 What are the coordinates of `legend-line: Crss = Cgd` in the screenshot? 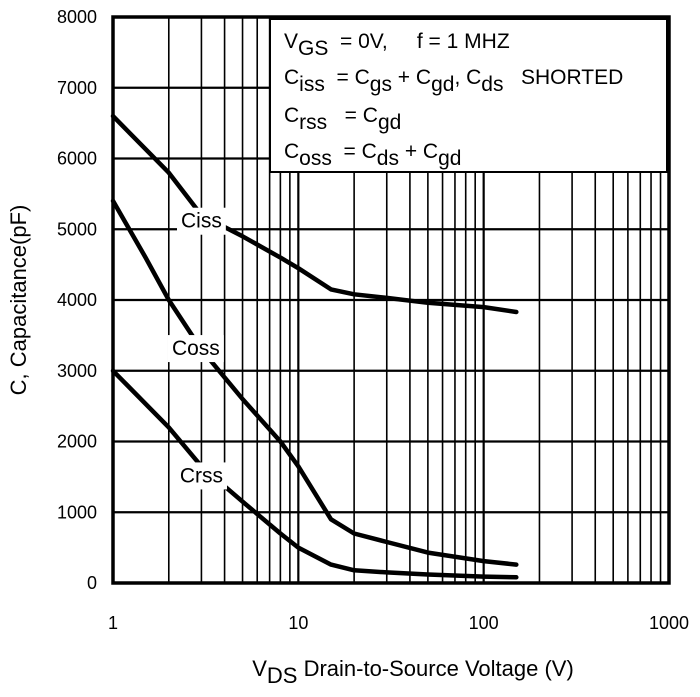 It's located at (342, 119).